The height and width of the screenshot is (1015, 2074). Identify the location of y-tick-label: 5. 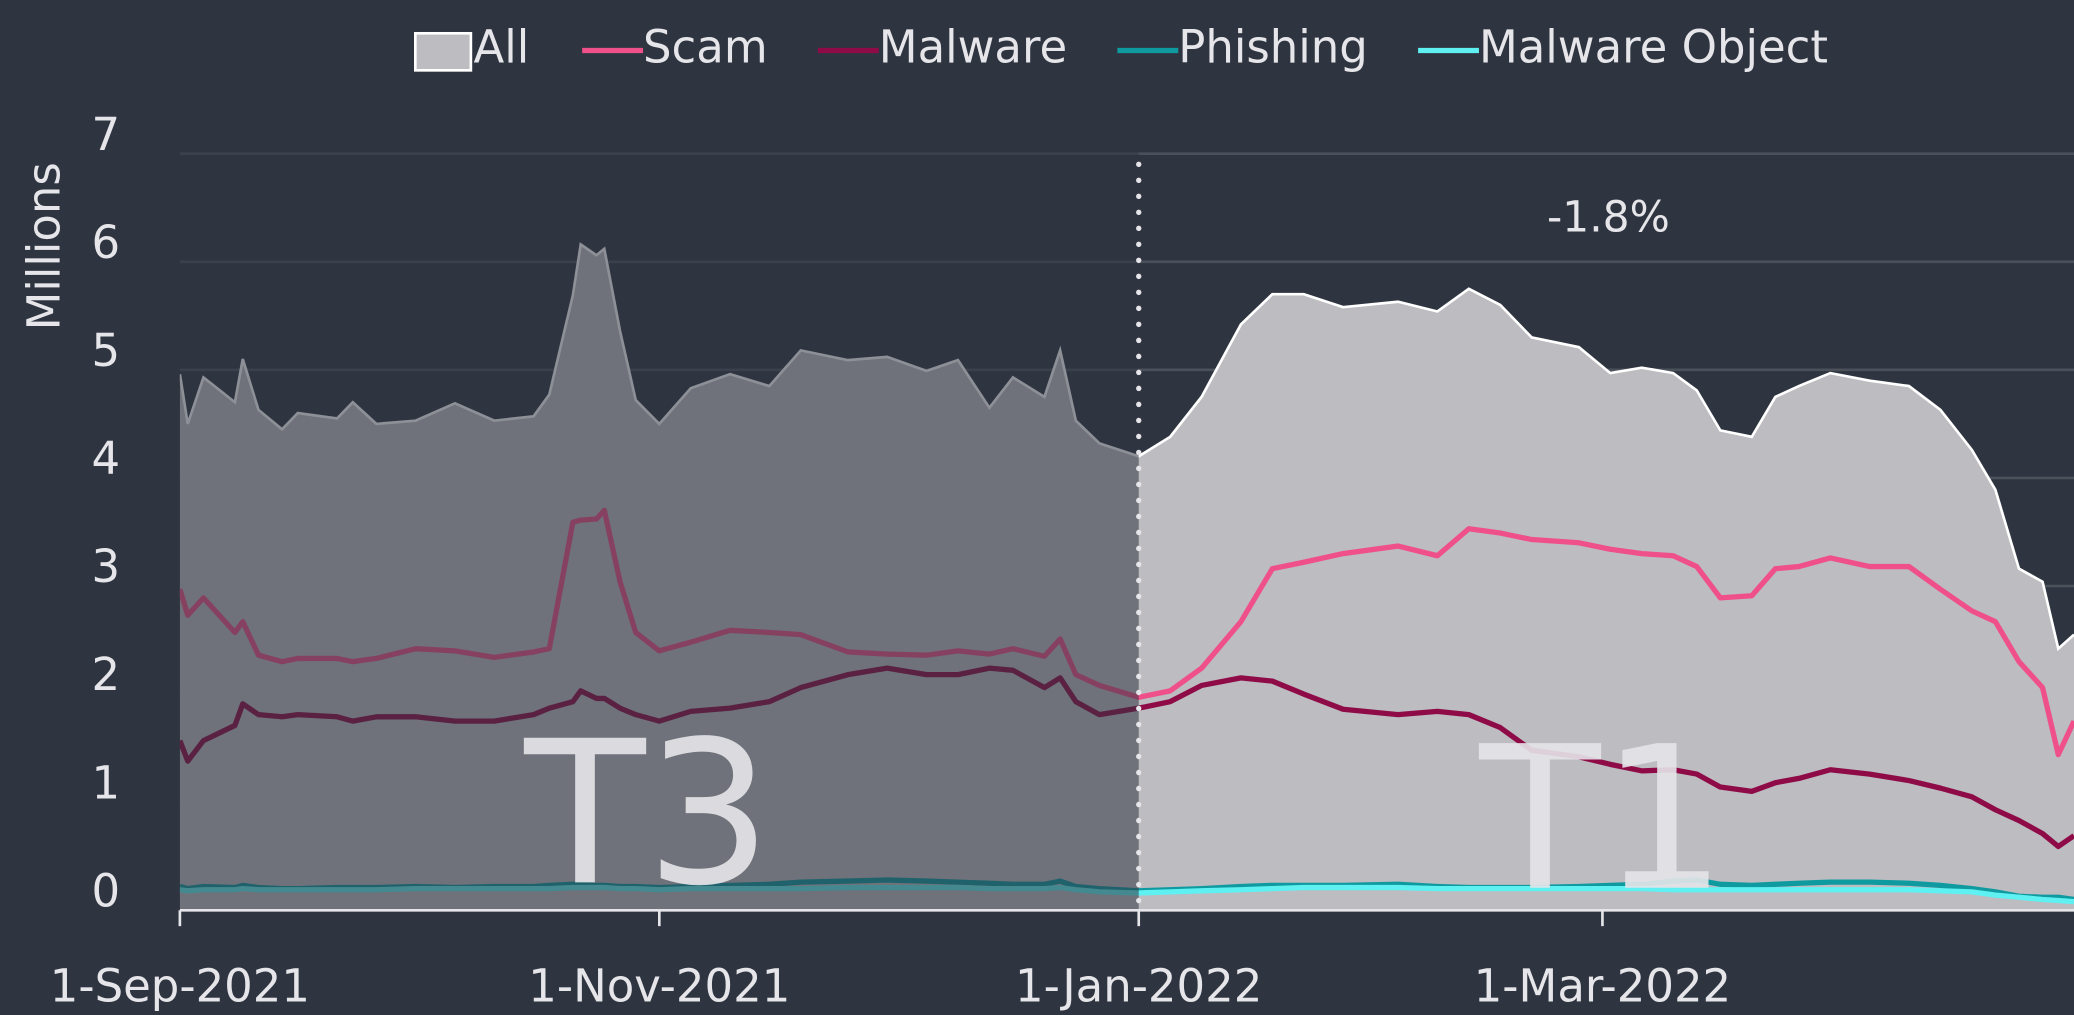
(106, 350).